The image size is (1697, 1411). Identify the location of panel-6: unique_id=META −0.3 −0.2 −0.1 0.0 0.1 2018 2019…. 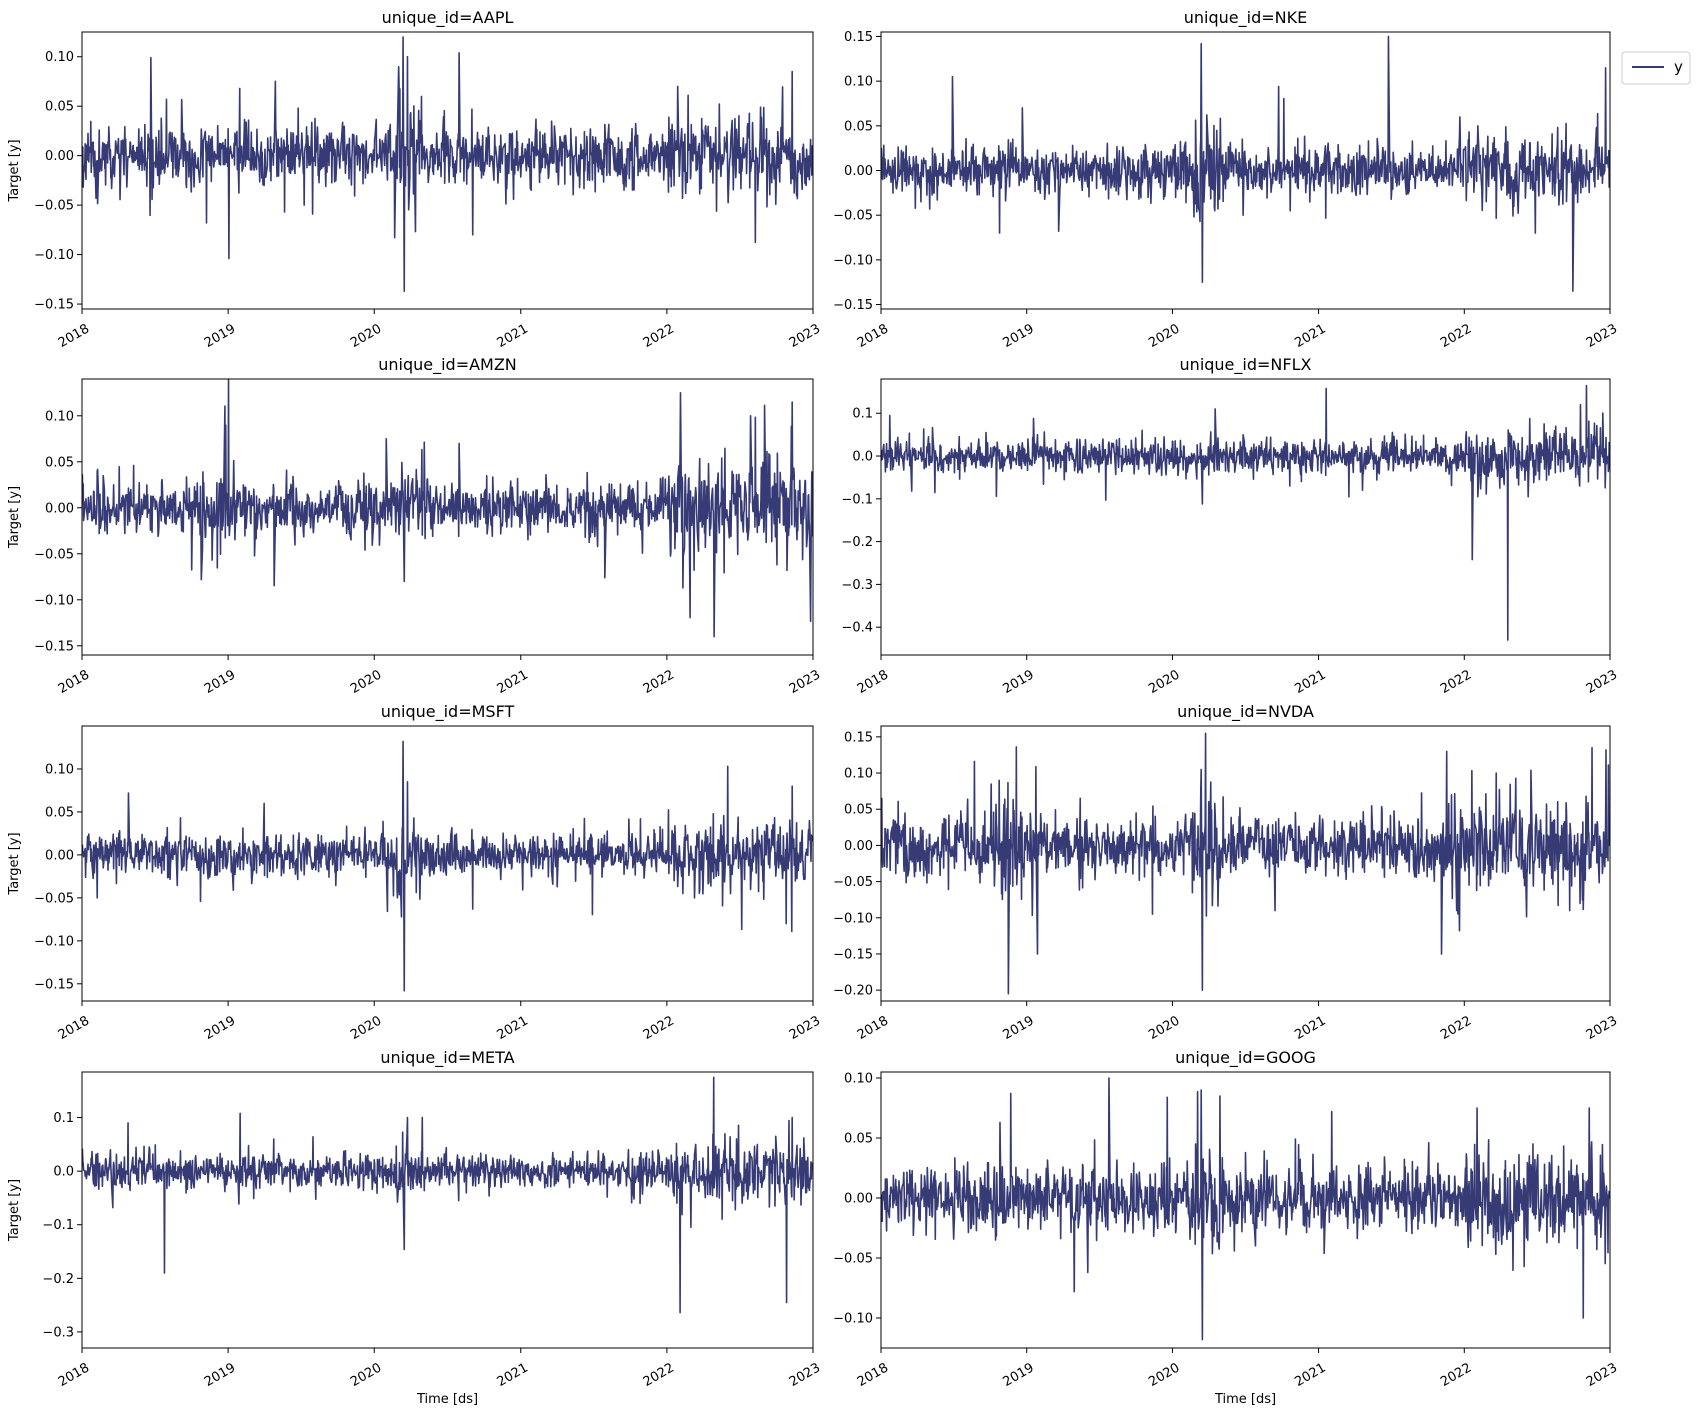
(415, 1227).